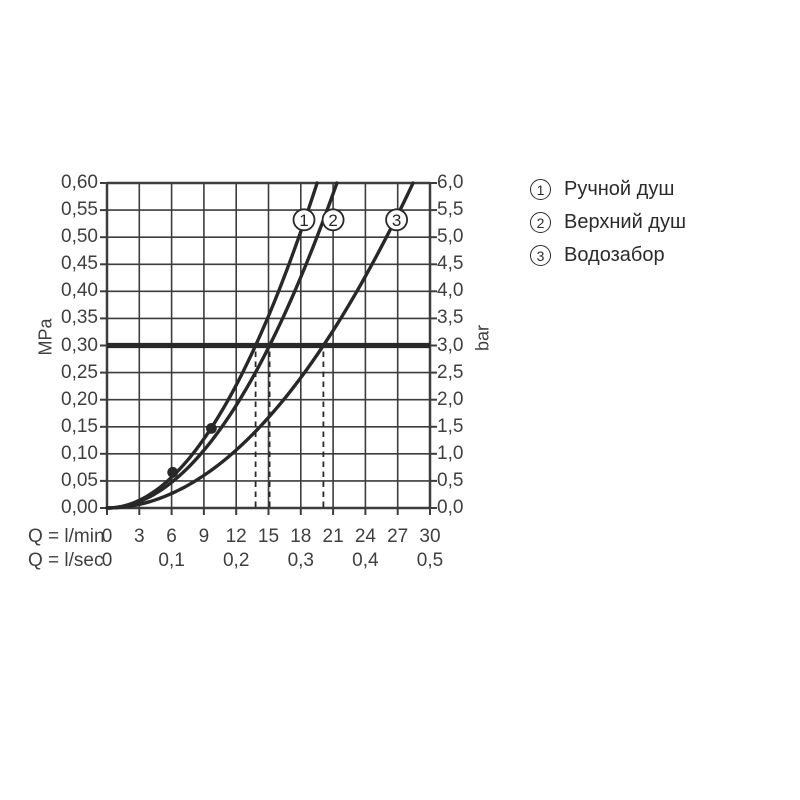 The width and height of the screenshot is (800, 800). Describe the element at coordinates (79, 210) in the screenshot. I see `y-left-tick-label: 0,55` at that location.